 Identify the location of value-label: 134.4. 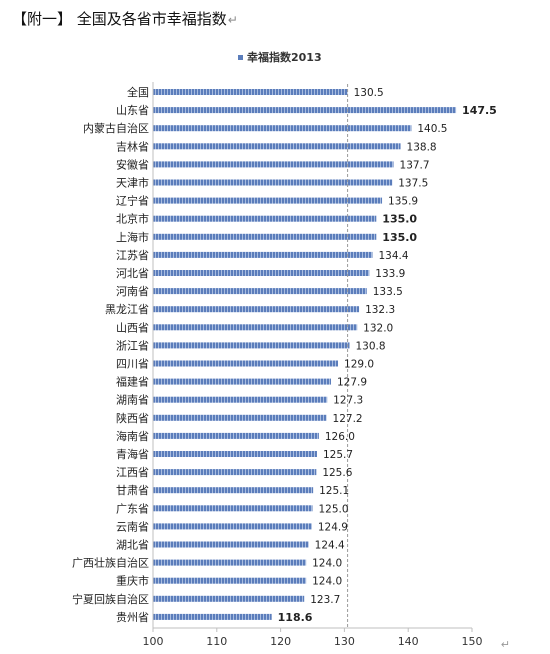
(393, 256).